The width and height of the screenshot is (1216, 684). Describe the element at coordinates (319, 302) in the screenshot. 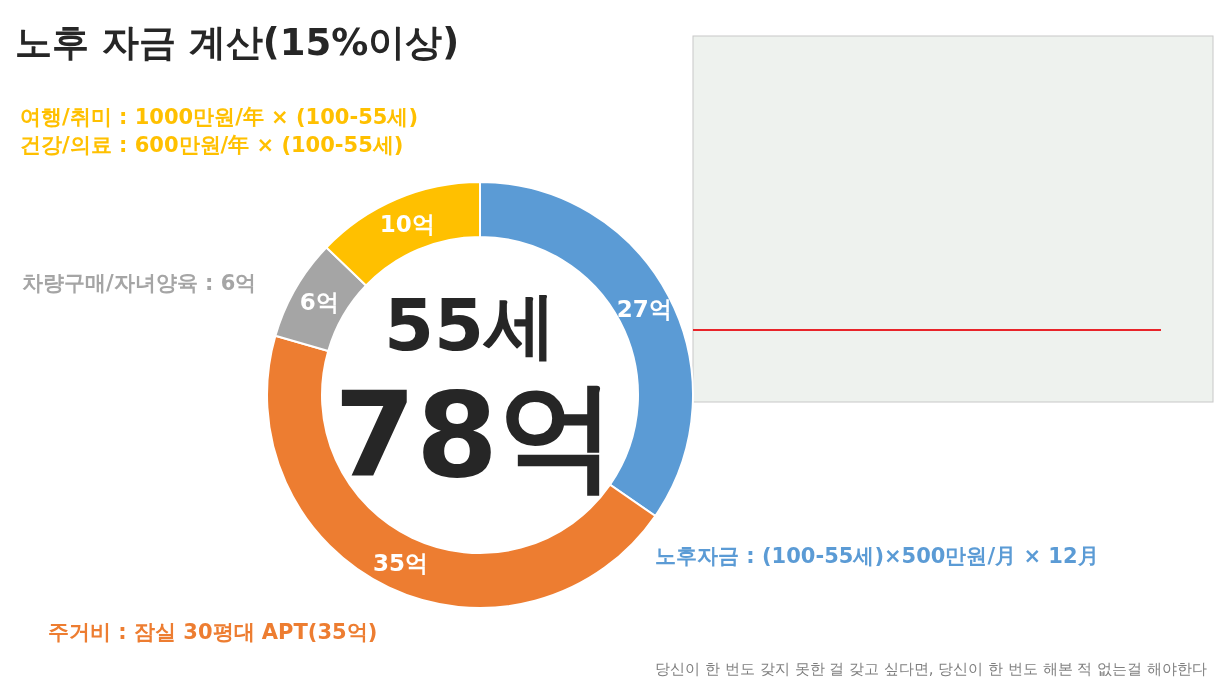

I see `data-label: 6억` at that location.